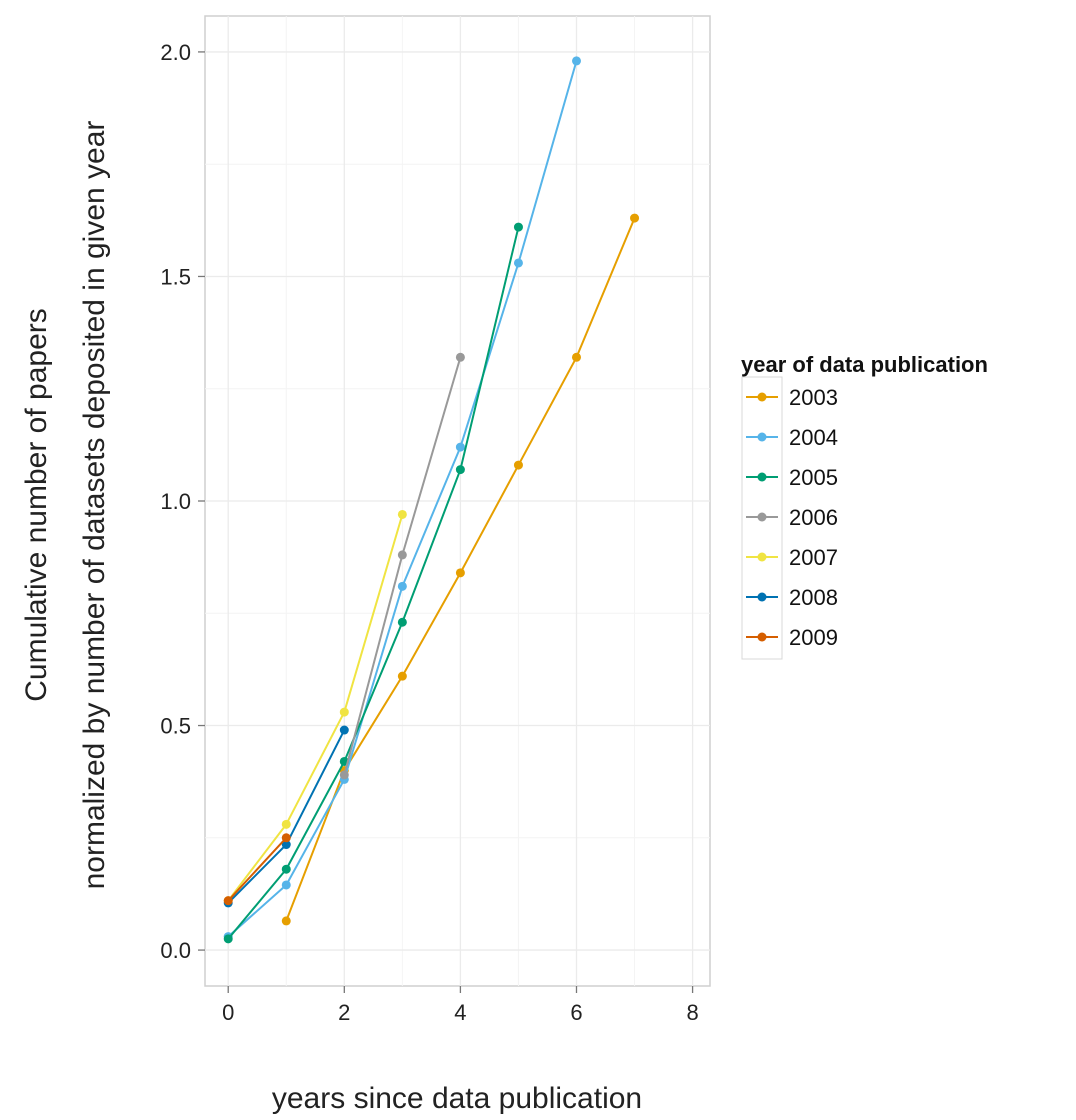  I want to click on legend-key-point-2009, so click(762, 637).